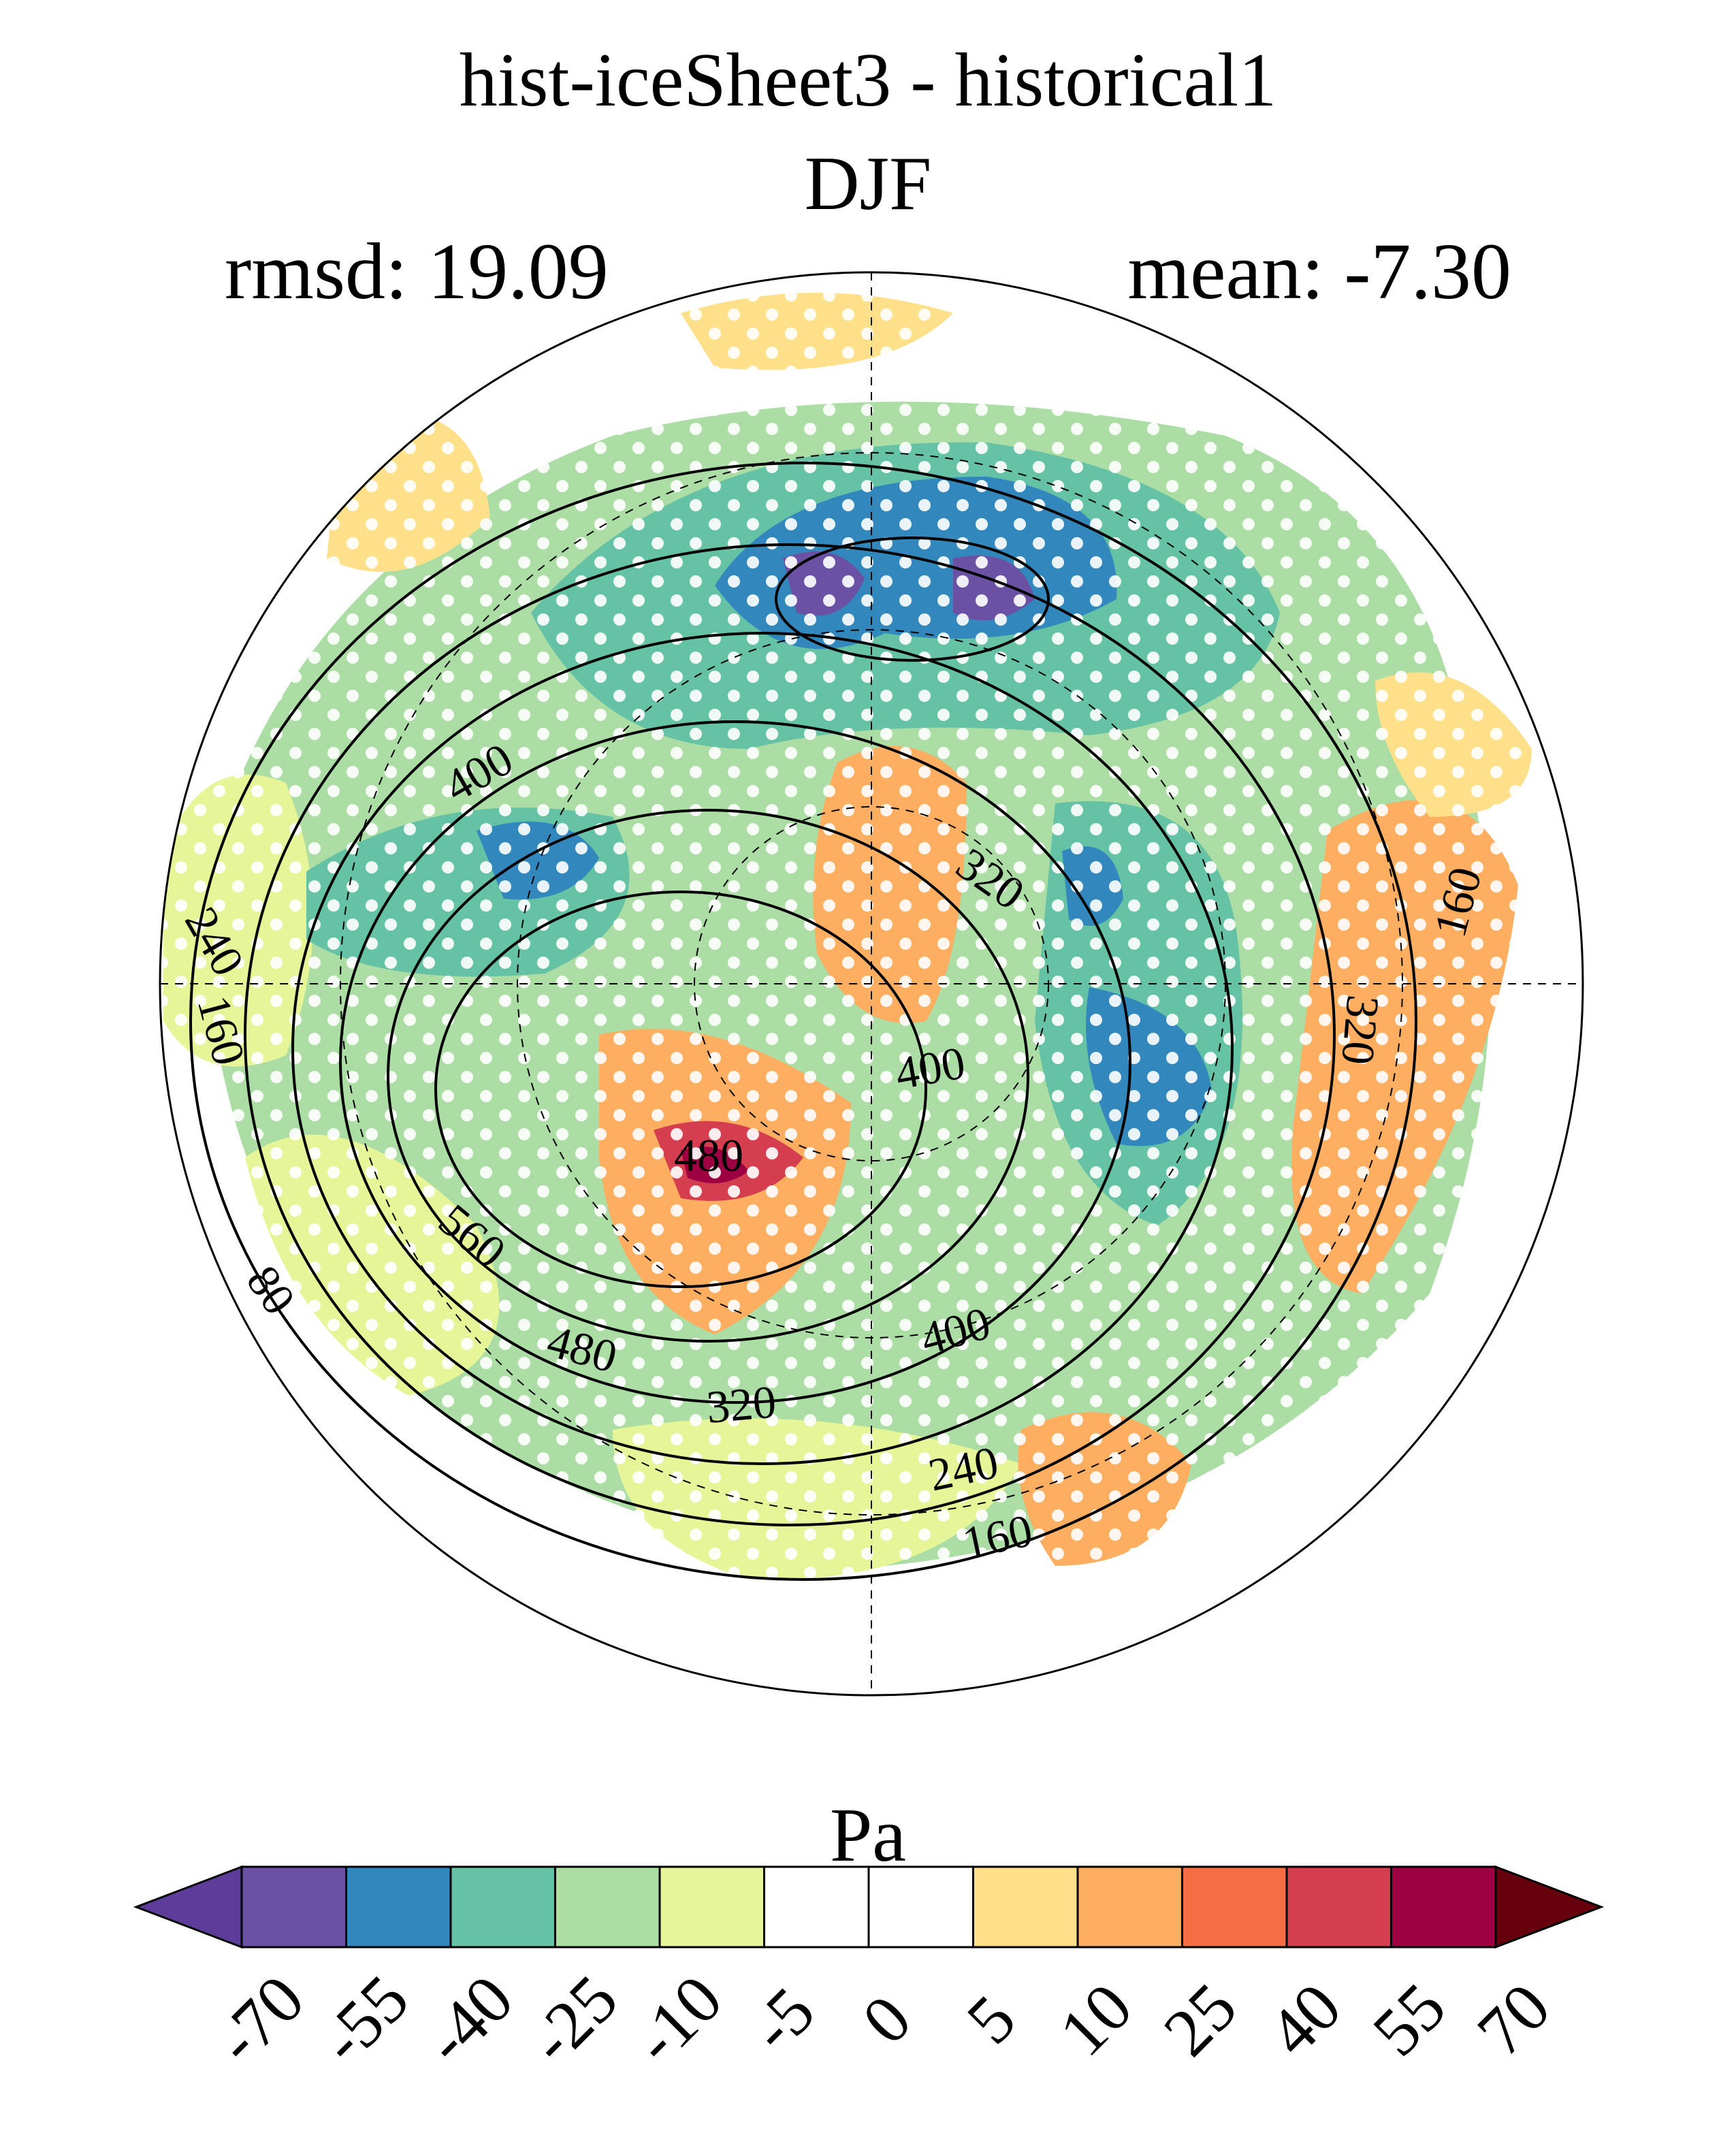 Image resolution: width=1736 pixels, height=2133 pixels. Describe the element at coordinates (573, 2020) in the screenshot. I see `colorbar-tick-label: -25` at that location.